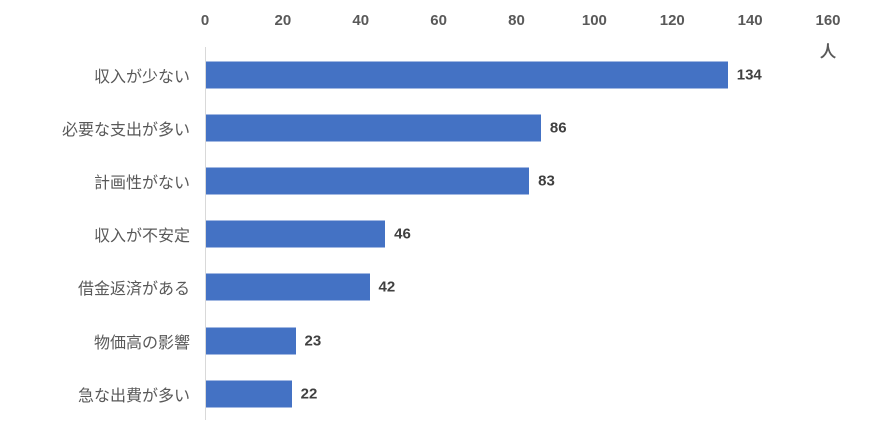 This screenshot has height=441, width=870. I want to click on x-axis-tick: 120, so click(672, 20).